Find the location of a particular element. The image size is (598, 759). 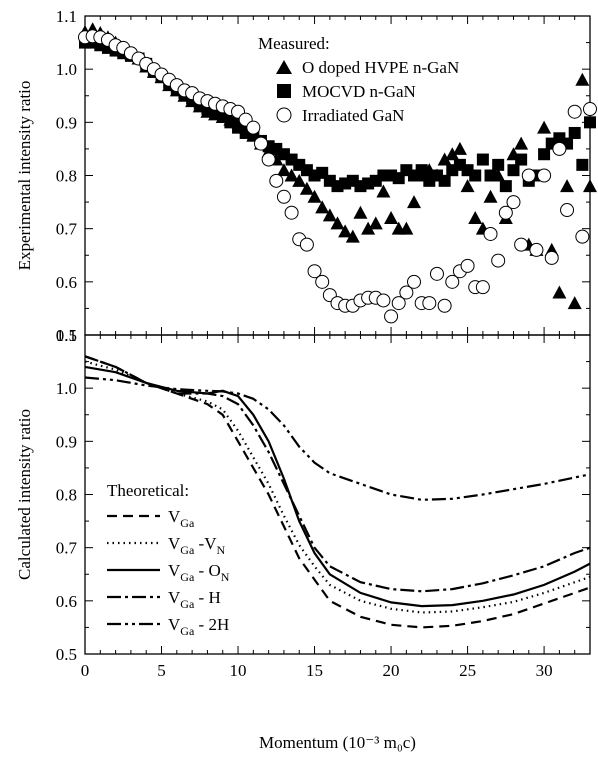

x-tick-label: 25 is located at coordinates (467, 670).